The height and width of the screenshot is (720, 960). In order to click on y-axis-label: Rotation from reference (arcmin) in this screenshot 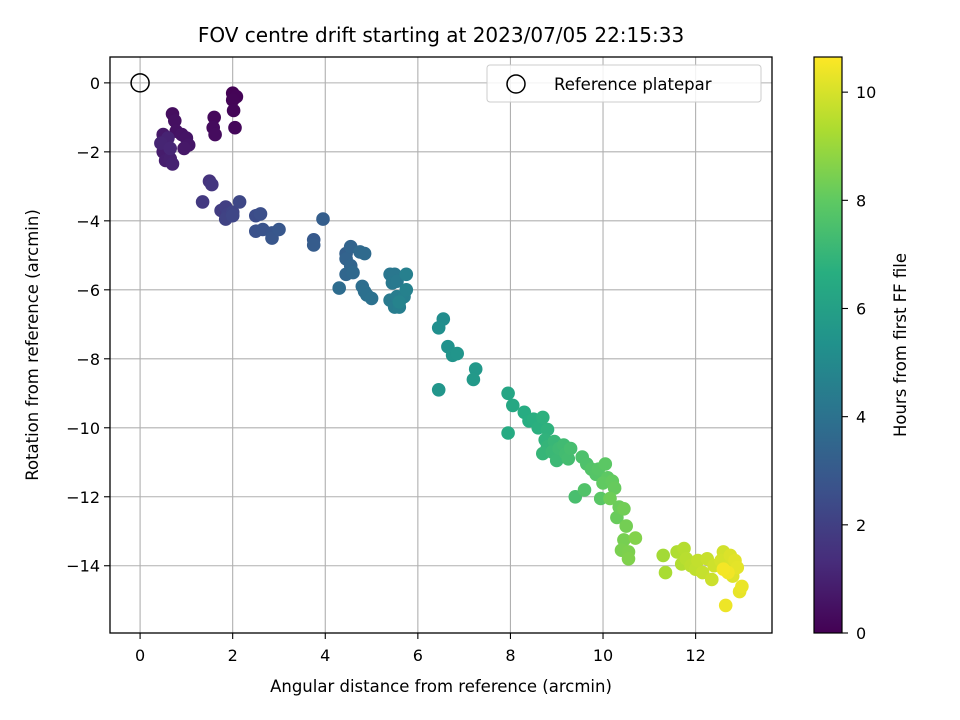, I will do `click(32, 345)`.